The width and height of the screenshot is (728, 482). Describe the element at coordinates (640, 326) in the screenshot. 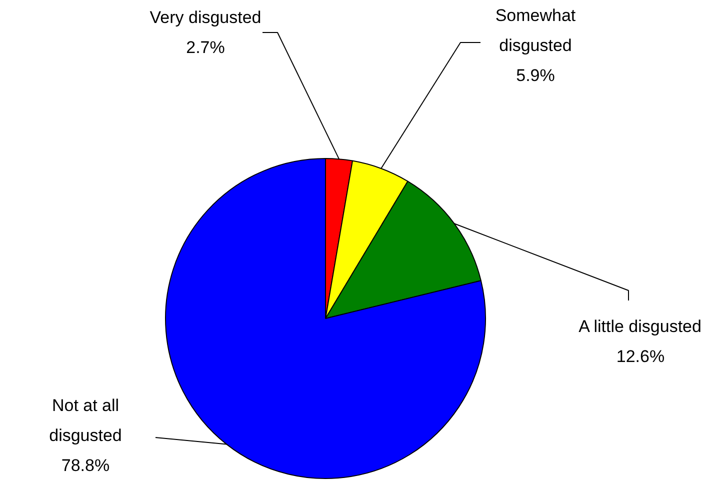

I see `slice-label: A little disgusted` at that location.